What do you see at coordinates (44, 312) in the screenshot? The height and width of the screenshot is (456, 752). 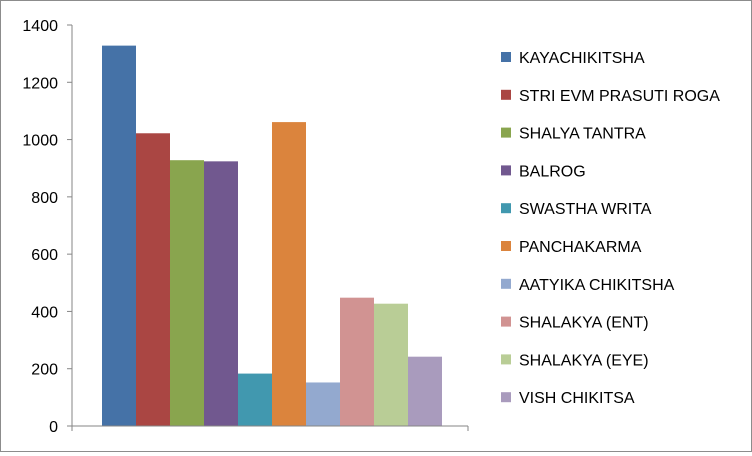 I see `y-tick-label: 400` at bounding box center [44, 312].